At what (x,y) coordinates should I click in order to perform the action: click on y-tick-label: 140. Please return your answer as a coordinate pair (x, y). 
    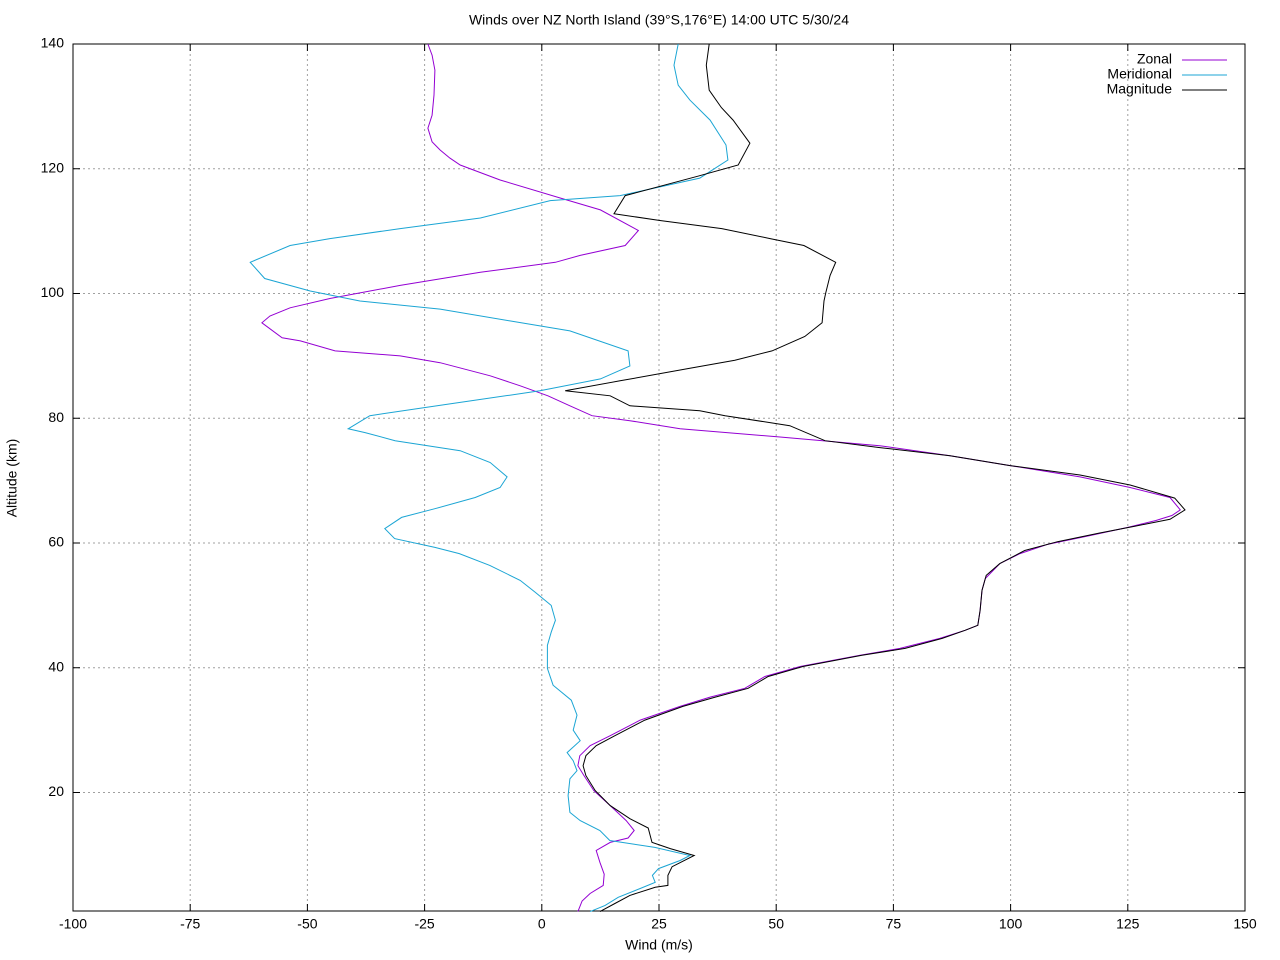
    Looking at the image, I should click on (53, 43).